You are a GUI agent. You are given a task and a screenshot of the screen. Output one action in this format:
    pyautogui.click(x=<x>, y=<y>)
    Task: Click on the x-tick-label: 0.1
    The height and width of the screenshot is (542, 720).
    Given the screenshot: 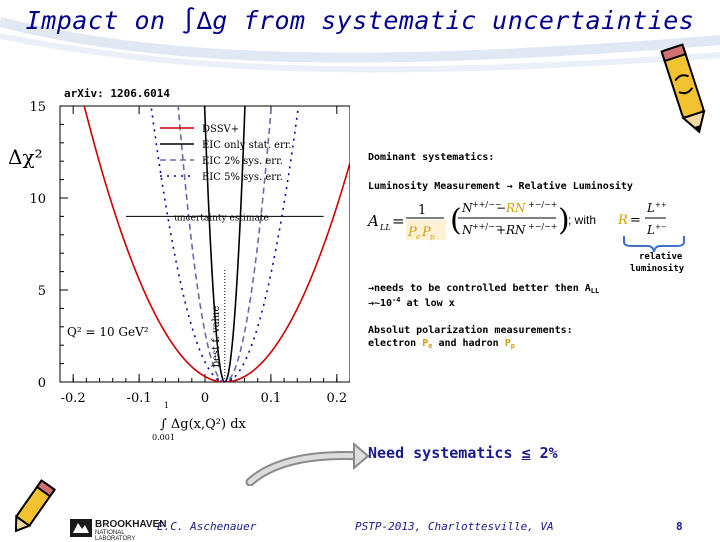 What is the action you would take?
    pyautogui.click(x=271, y=398)
    